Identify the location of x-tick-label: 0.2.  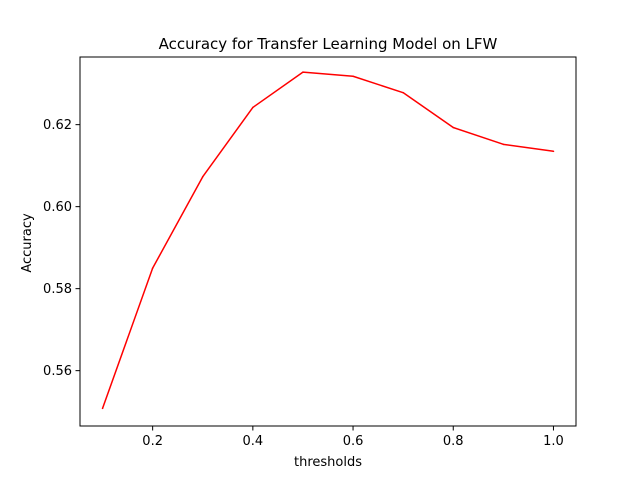
(152, 441).